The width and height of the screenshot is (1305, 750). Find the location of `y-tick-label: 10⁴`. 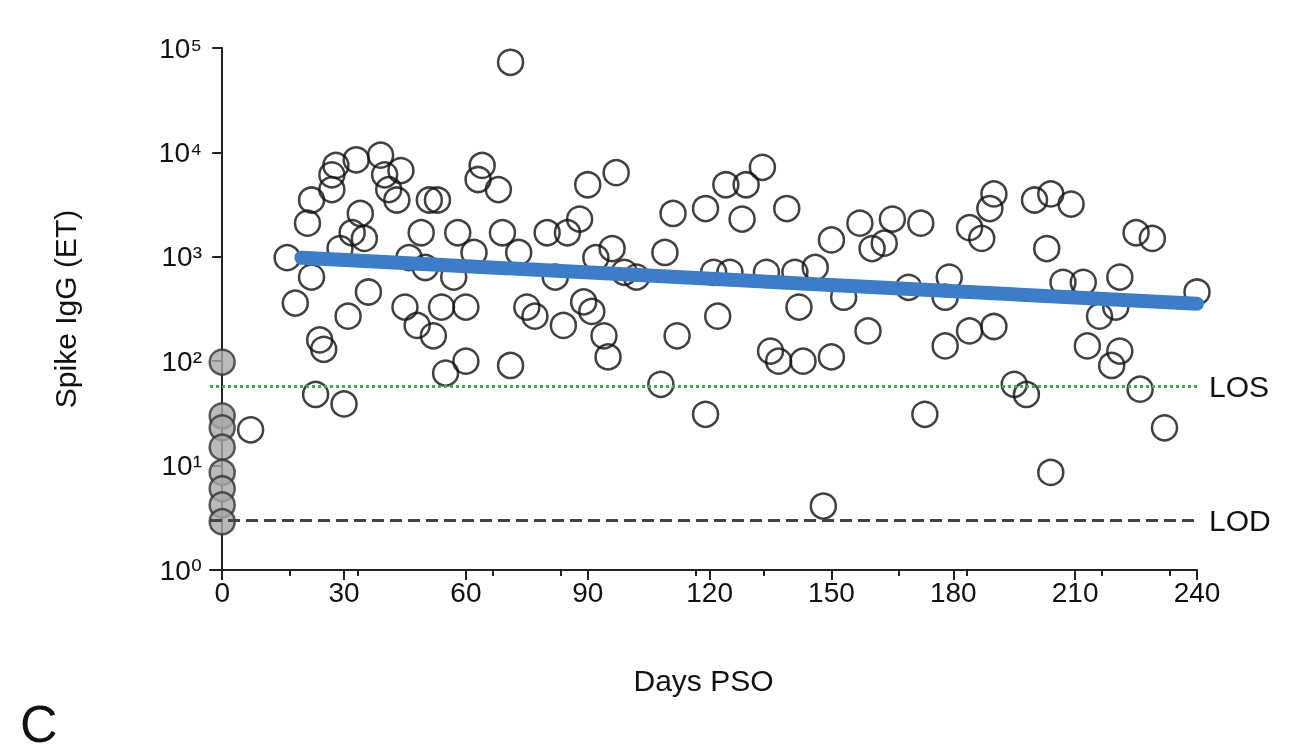

y-tick-label: 10⁴ is located at coordinates (180, 152).